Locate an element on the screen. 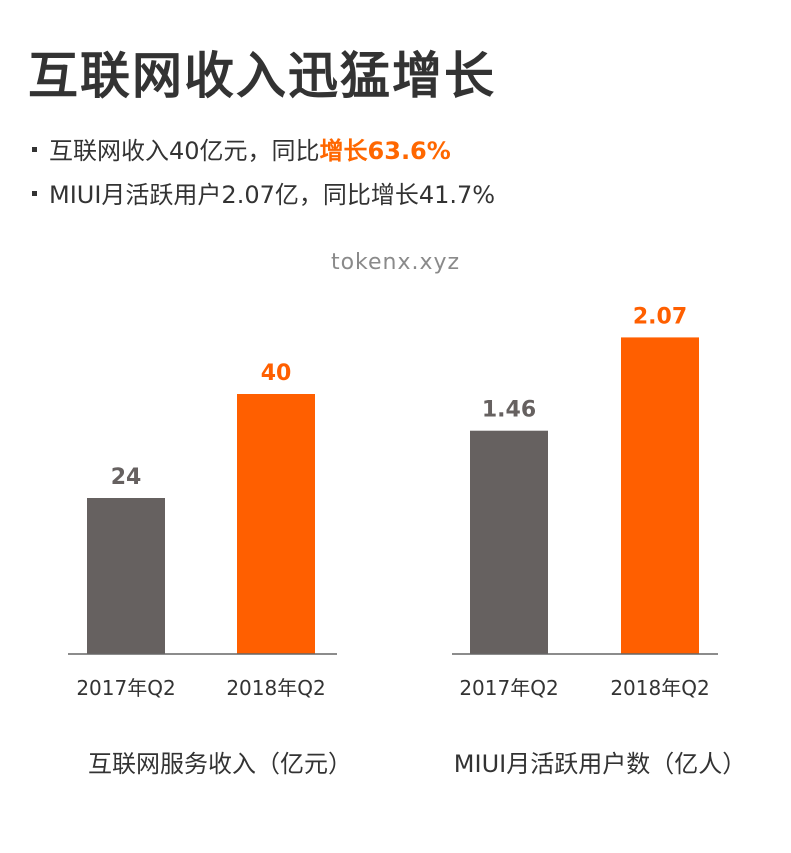  bullet-revenue-text: 互联网收入40亿元，同比 is located at coordinates (184, 151).